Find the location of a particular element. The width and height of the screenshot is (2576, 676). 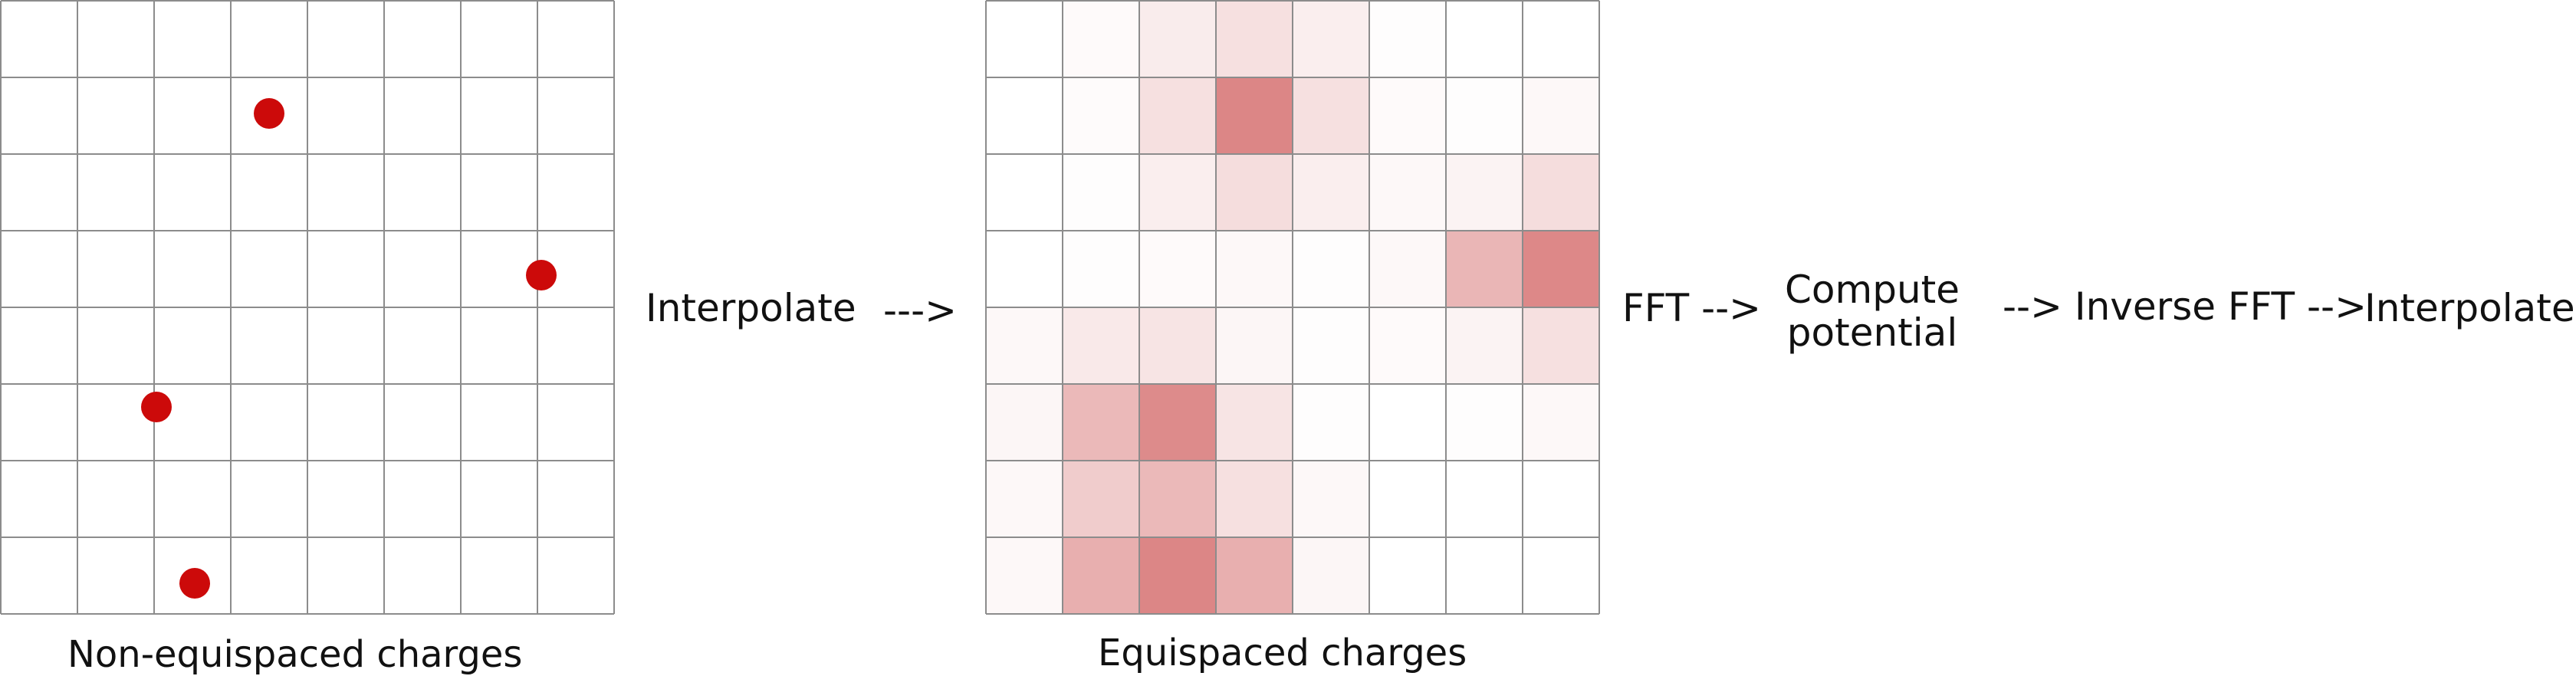

step-interpolate-1: Interpolate is located at coordinates (751, 308).